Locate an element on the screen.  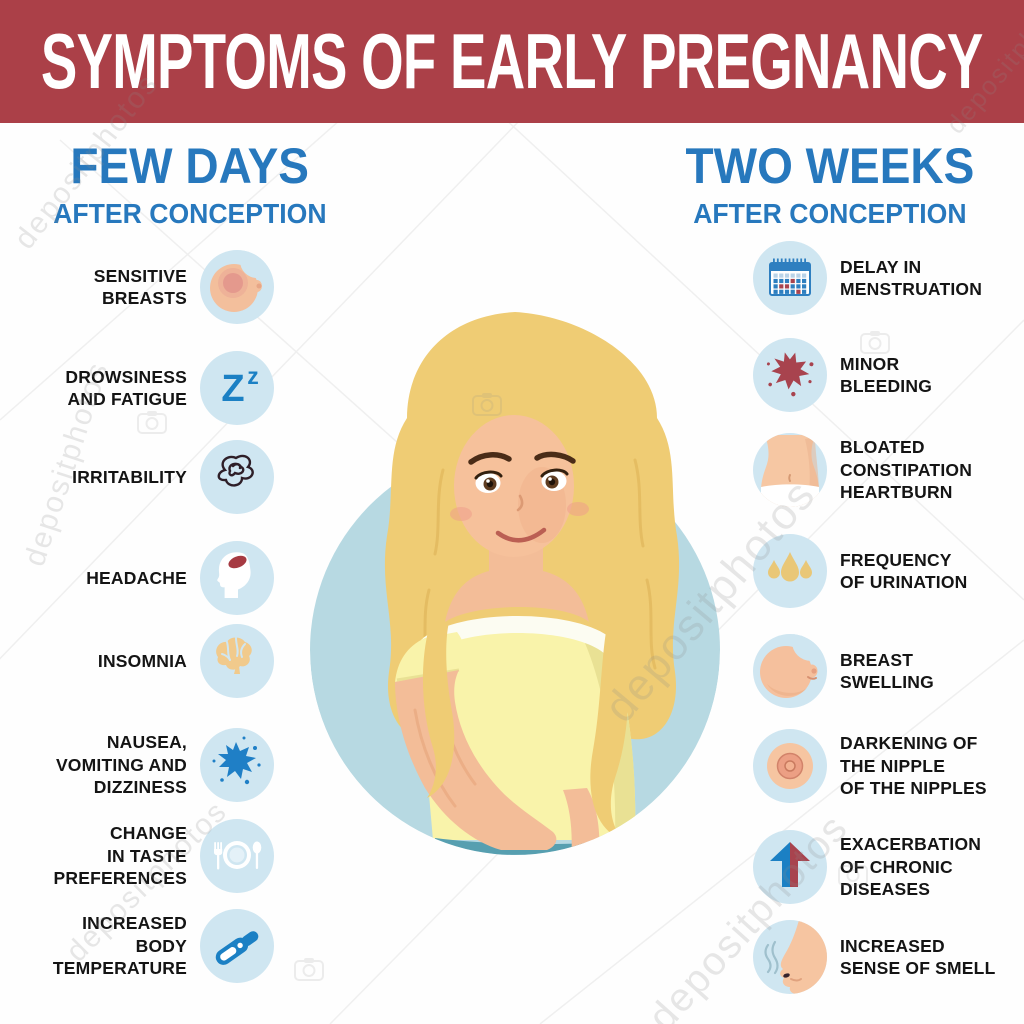
right-subheading-text: AFTER CONCEPTION is located at coordinates (830, 213).